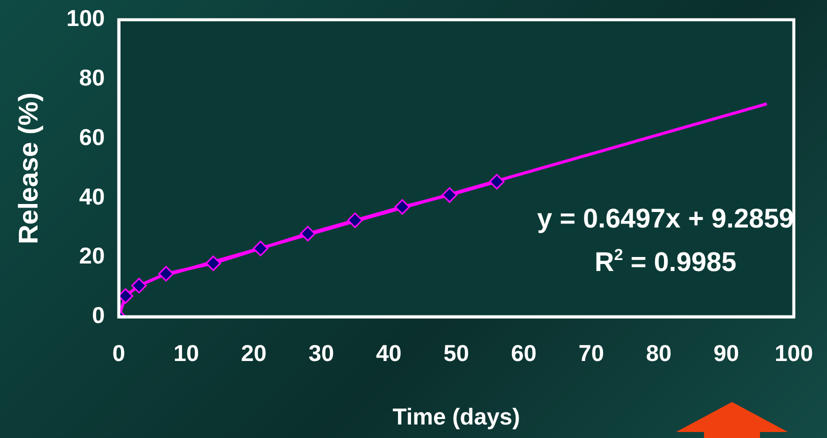  What do you see at coordinates (659, 353) in the screenshot?
I see `x-tick-label: 80` at bounding box center [659, 353].